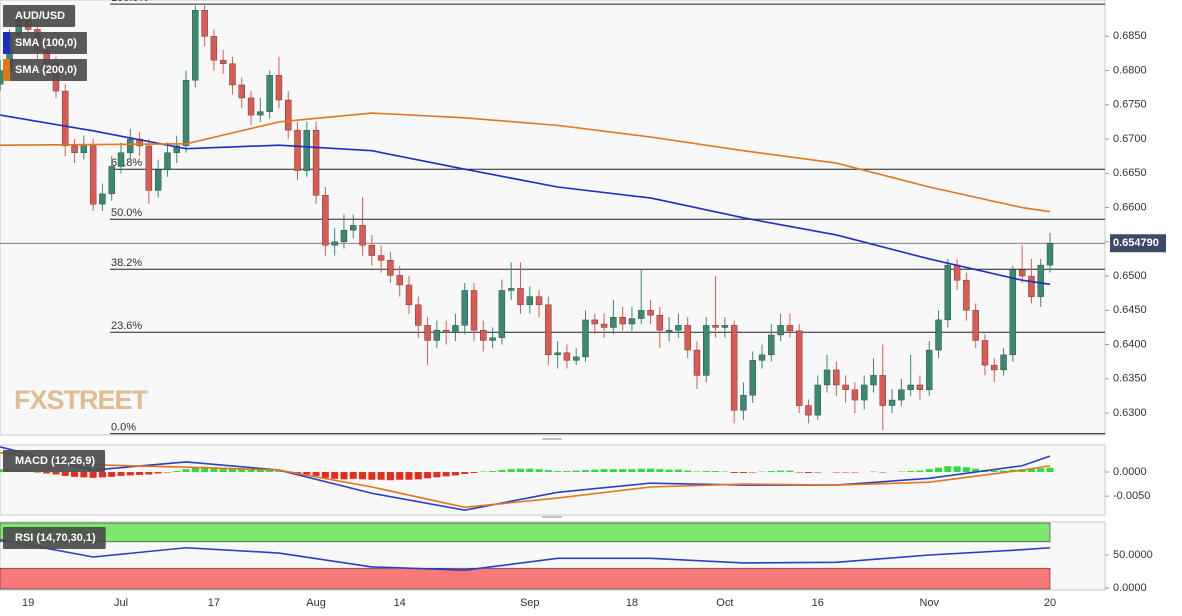 The height and width of the screenshot is (616, 1182). What do you see at coordinates (400, 603) in the screenshot?
I see `x-tick-label: 14` at bounding box center [400, 603].